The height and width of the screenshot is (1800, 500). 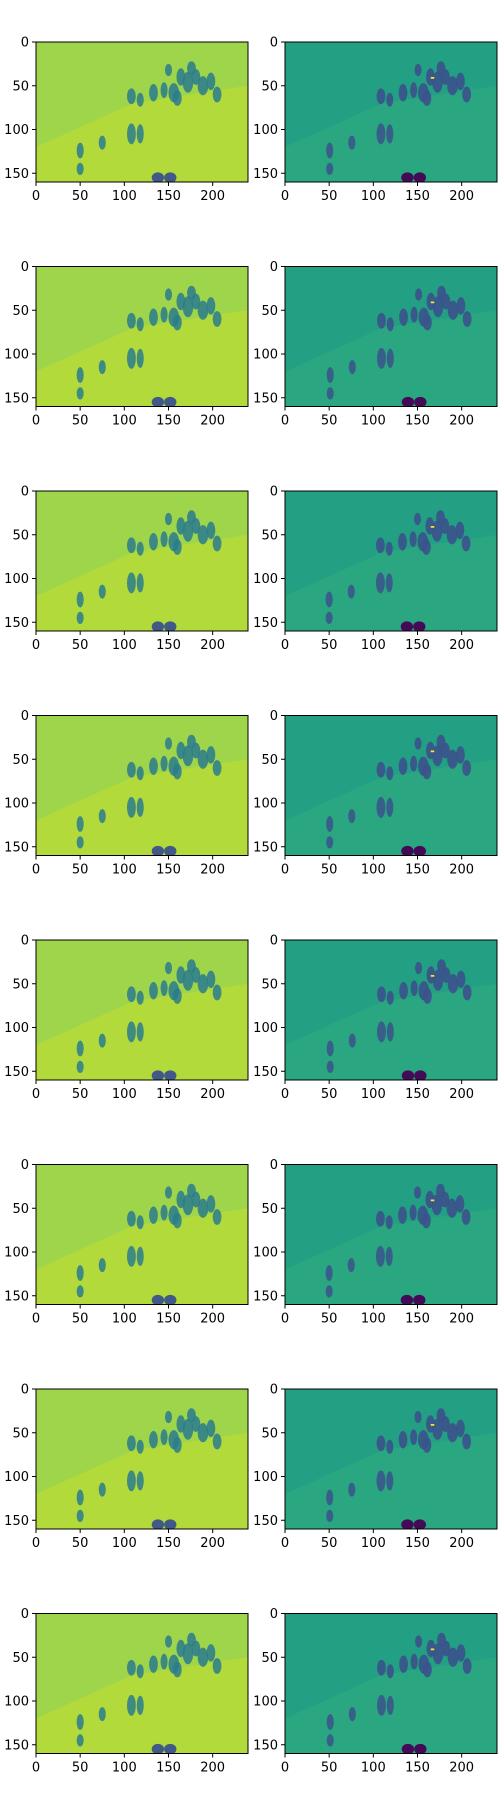 I want to click on highlight-mark, so click(x=432, y=751).